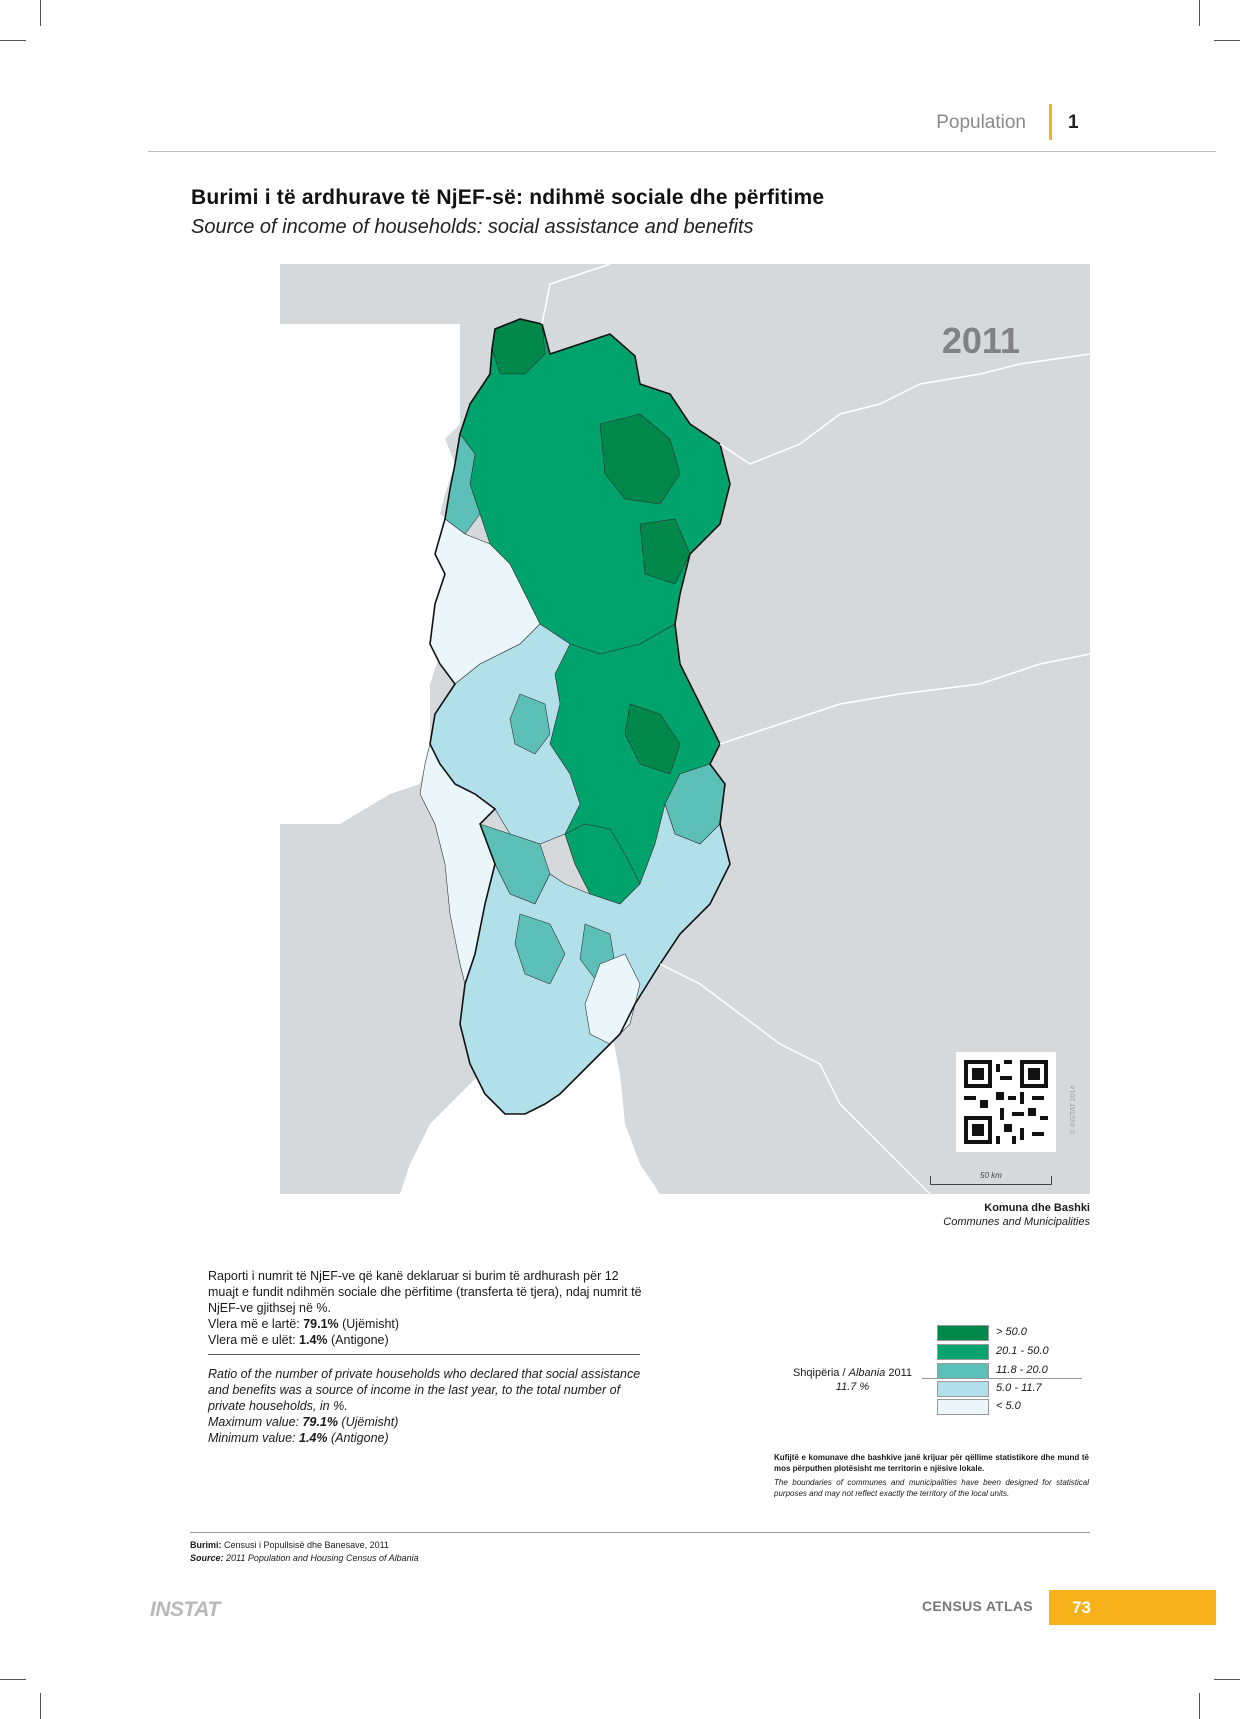  What do you see at coordinates (1008, 1406) in the screenshot?
I see `legend-label: < 5.0` at bounding box center [1008, 1406].